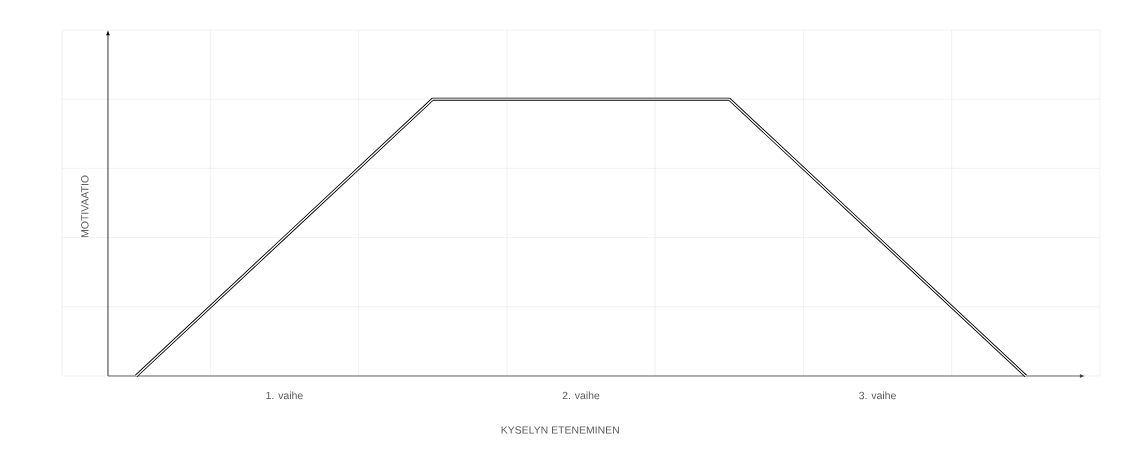 The width and height of the screenshot is (1124, 461). What do you see at coordinates (85, 206) in the screenshot?
I see `y-axis-title: MOTIVAATIO` at bounding box center [85, 206].